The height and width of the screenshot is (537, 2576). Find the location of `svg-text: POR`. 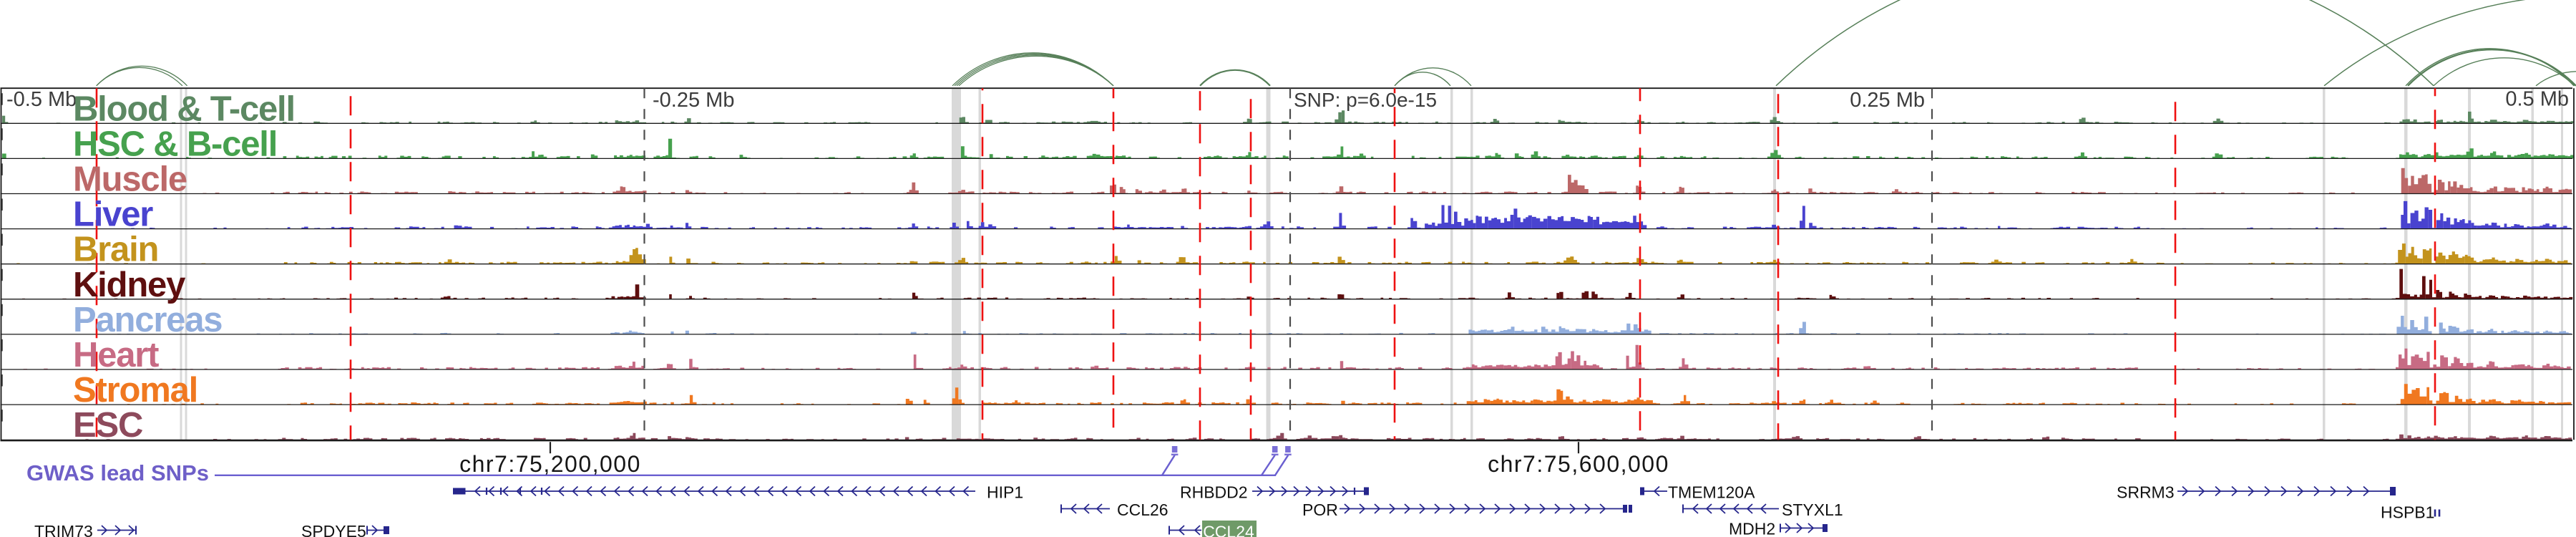

svg-text: POR is located at coordinates (1320, 509).